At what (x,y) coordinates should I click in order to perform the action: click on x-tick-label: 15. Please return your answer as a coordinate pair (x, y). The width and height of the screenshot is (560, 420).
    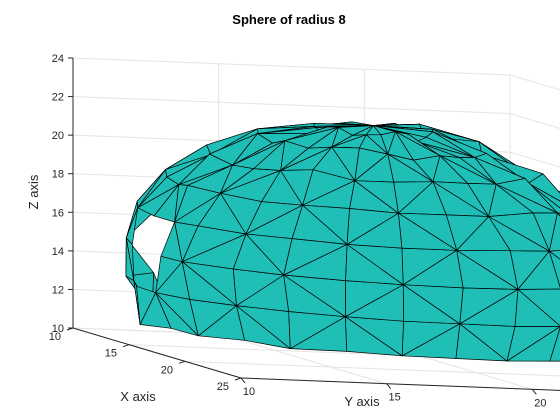
    Looking at the image, I should click on (111, 354).